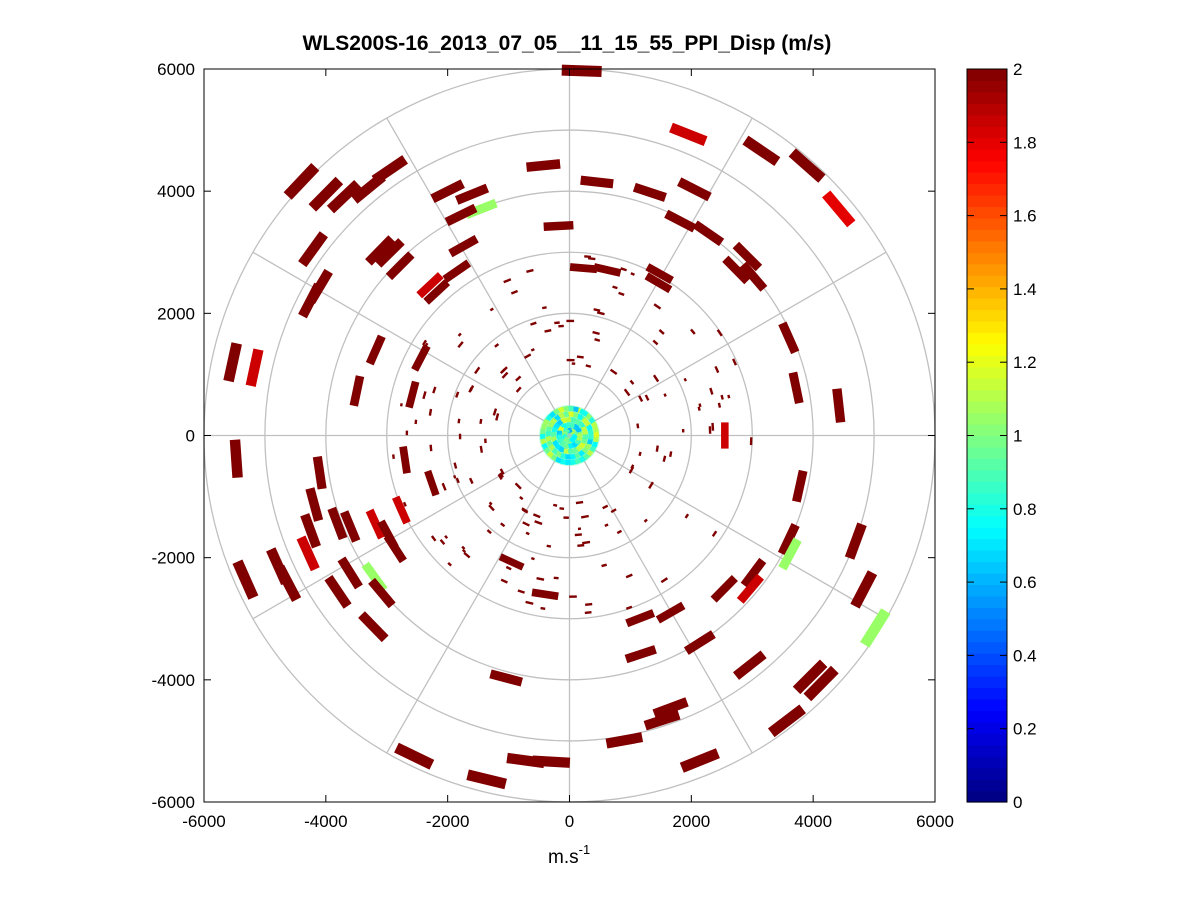 The image size is (1201, 901). What do you see at coordinates (1025, 216) in the screenshot?
I see `colorbar-tick-label: 1.6` at bounding box center [1025, 216].